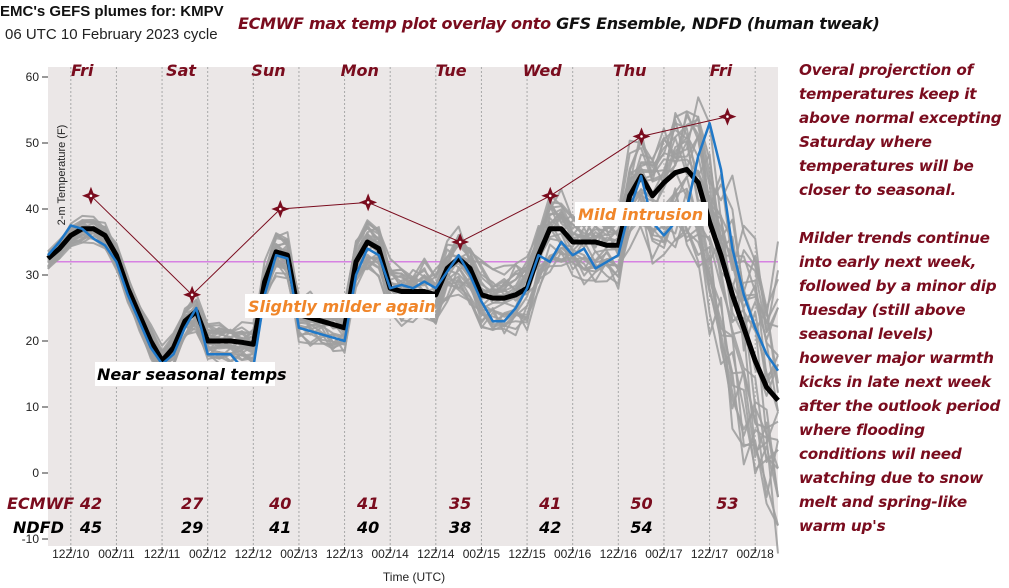 This screenshot has height=588, width=1009. I want to click on ecmwf-value: 42, so click(90, 503).